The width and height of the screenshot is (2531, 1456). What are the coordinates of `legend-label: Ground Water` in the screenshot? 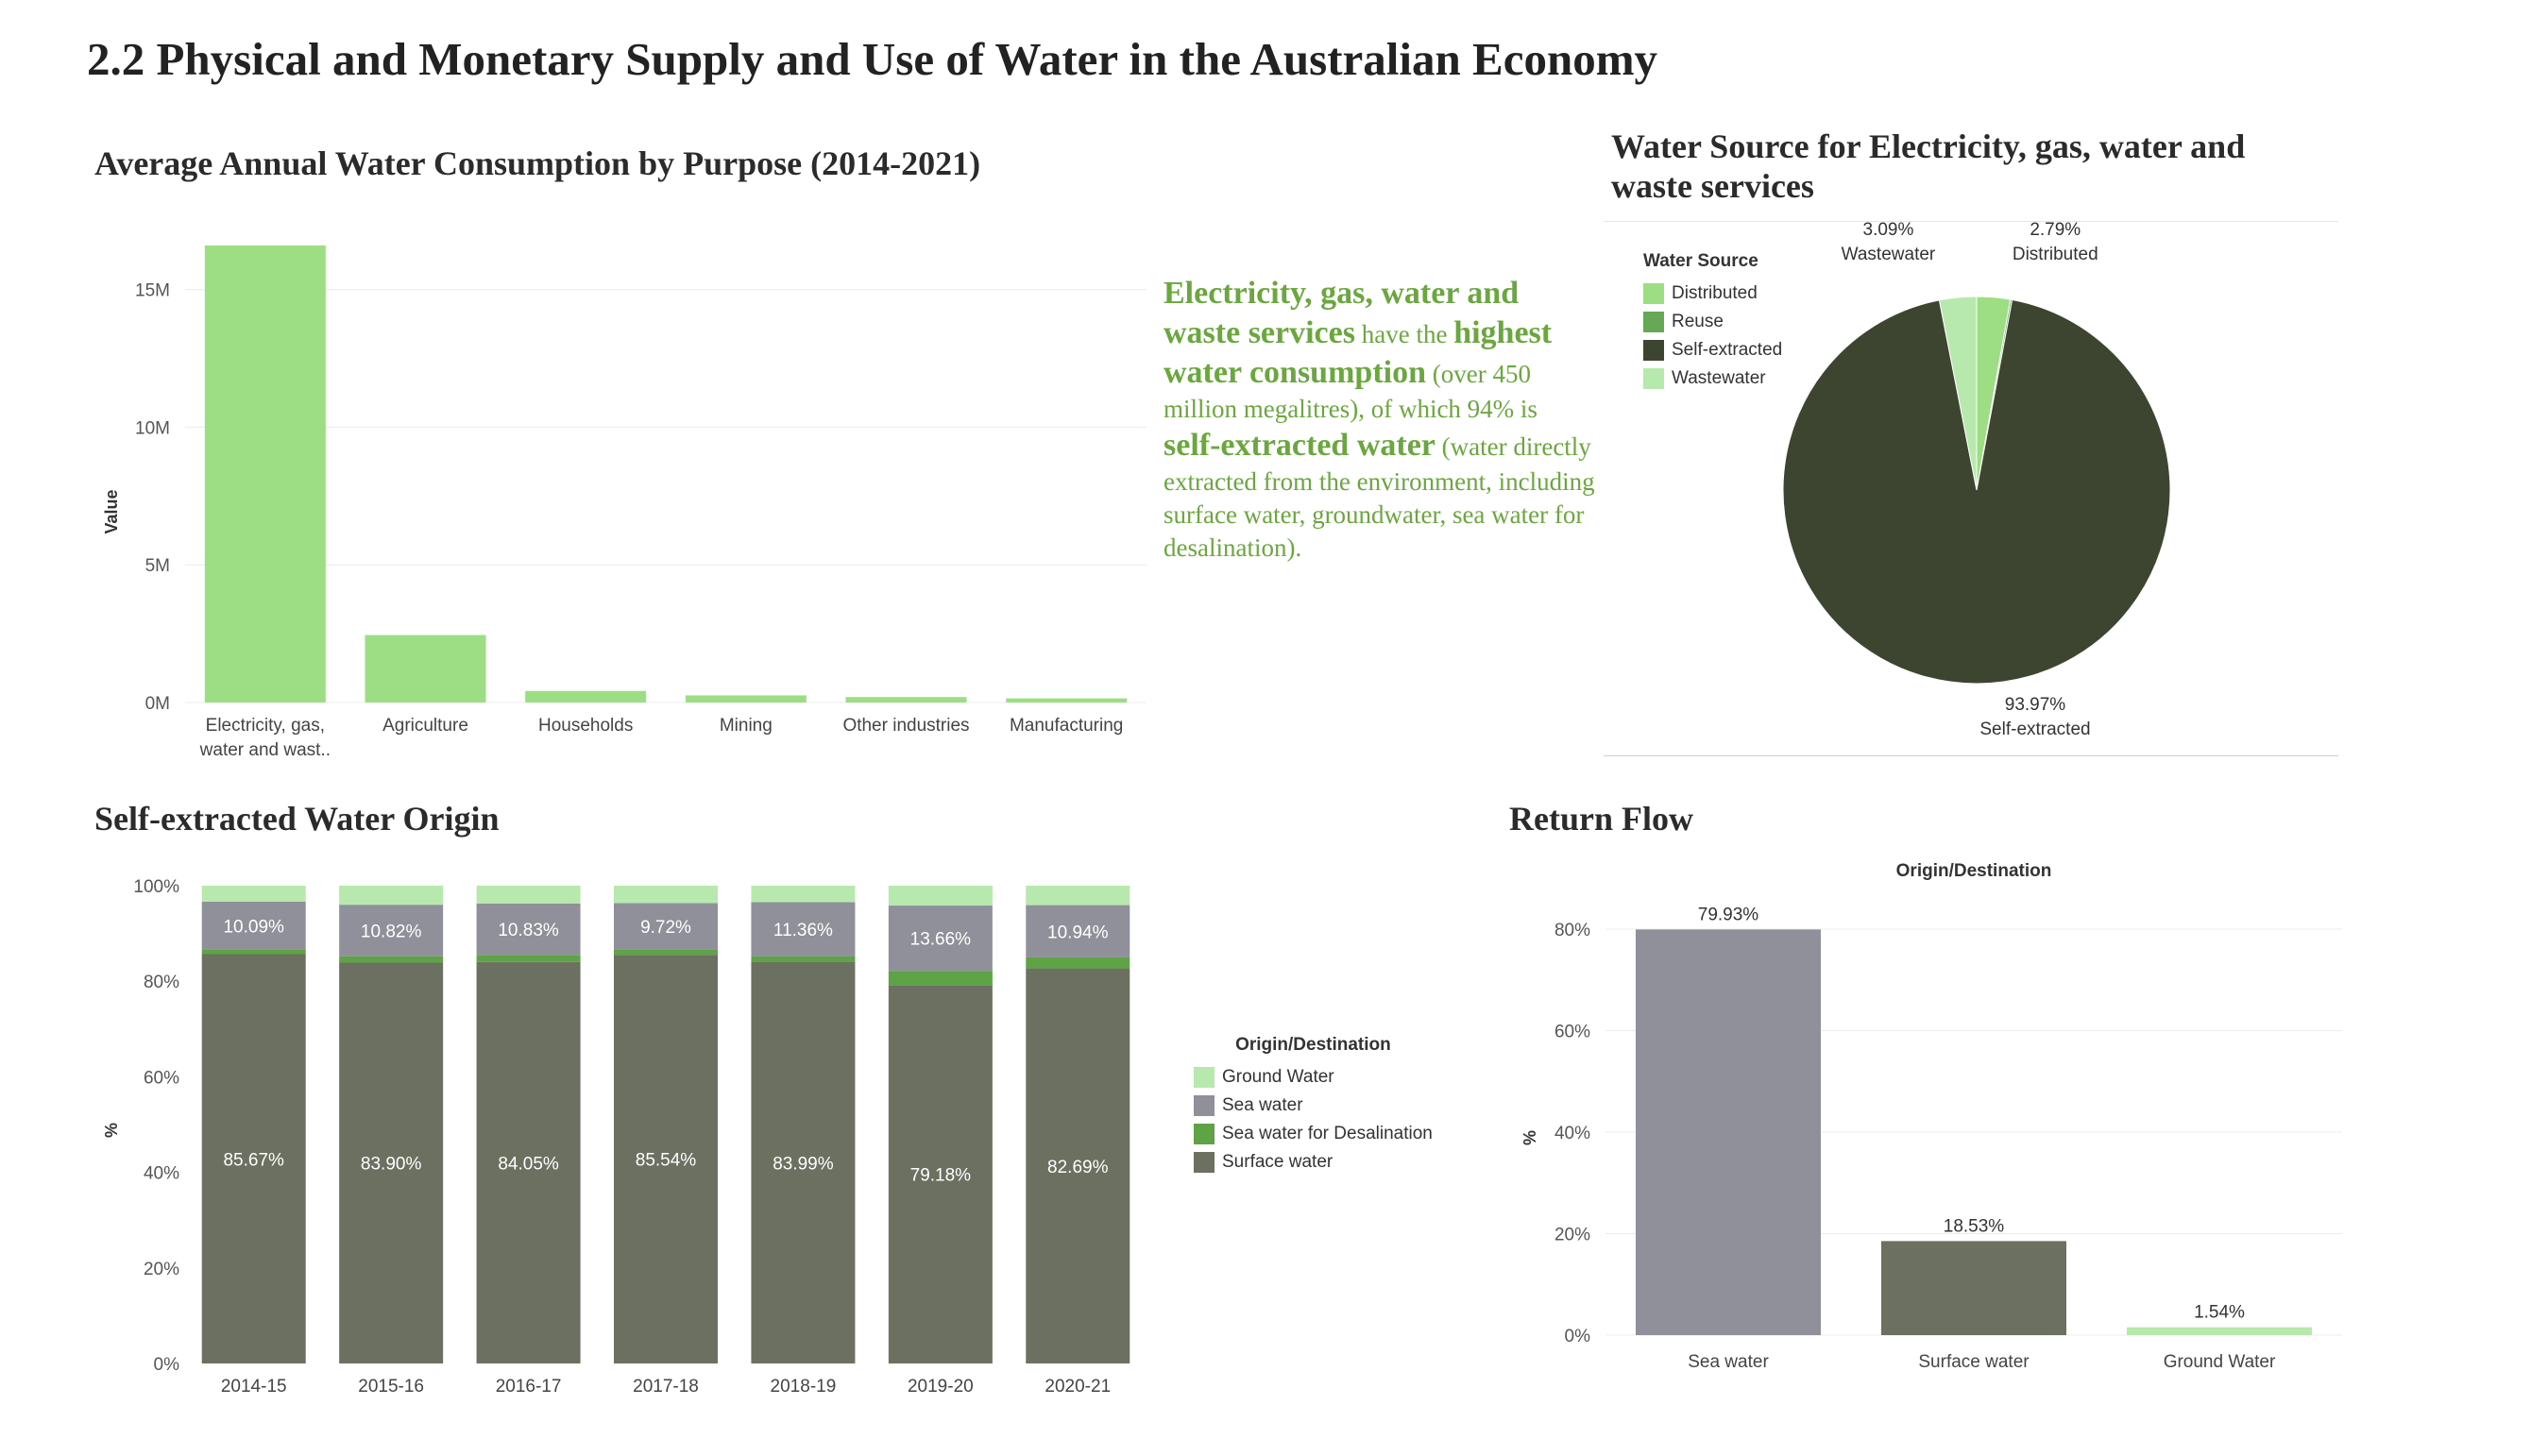 It's located at (1278, 1077).